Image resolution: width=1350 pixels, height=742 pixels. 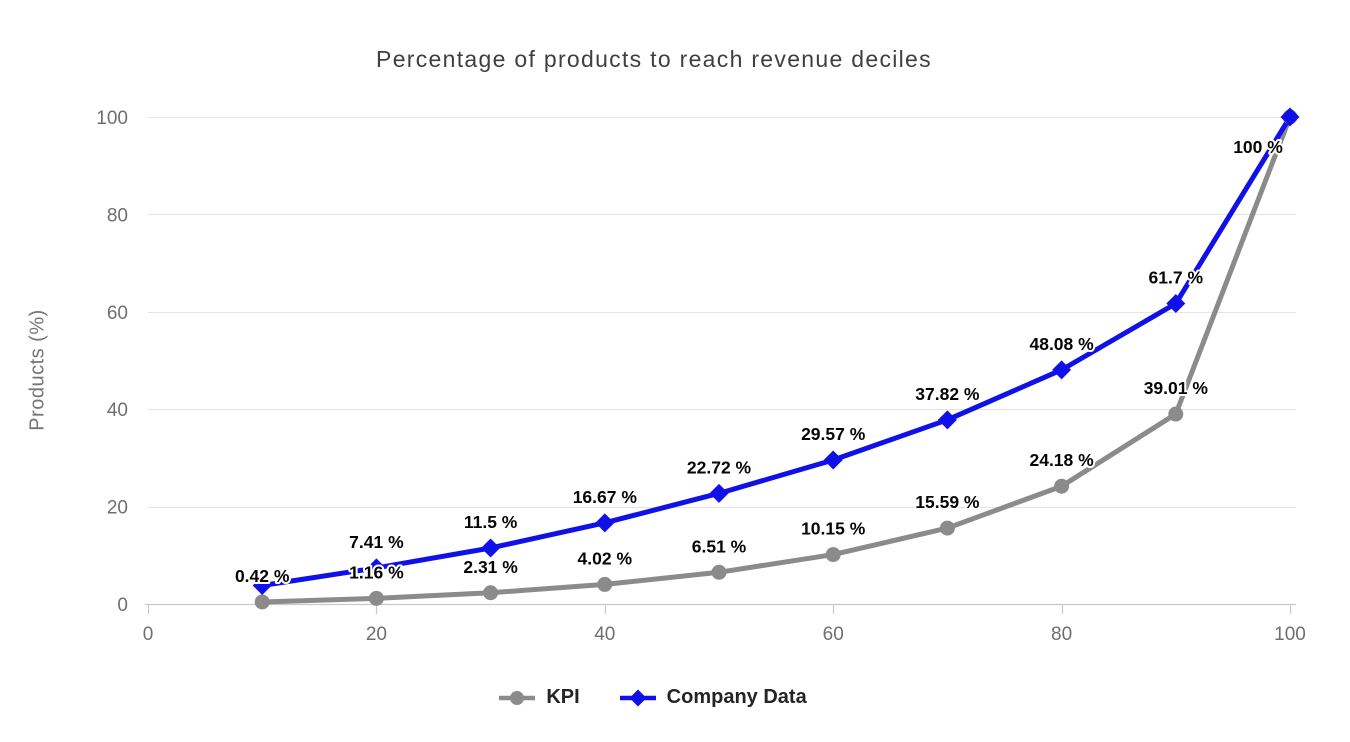 I want to click on data-label: 48.08 %, so click(x=1061, y=344).